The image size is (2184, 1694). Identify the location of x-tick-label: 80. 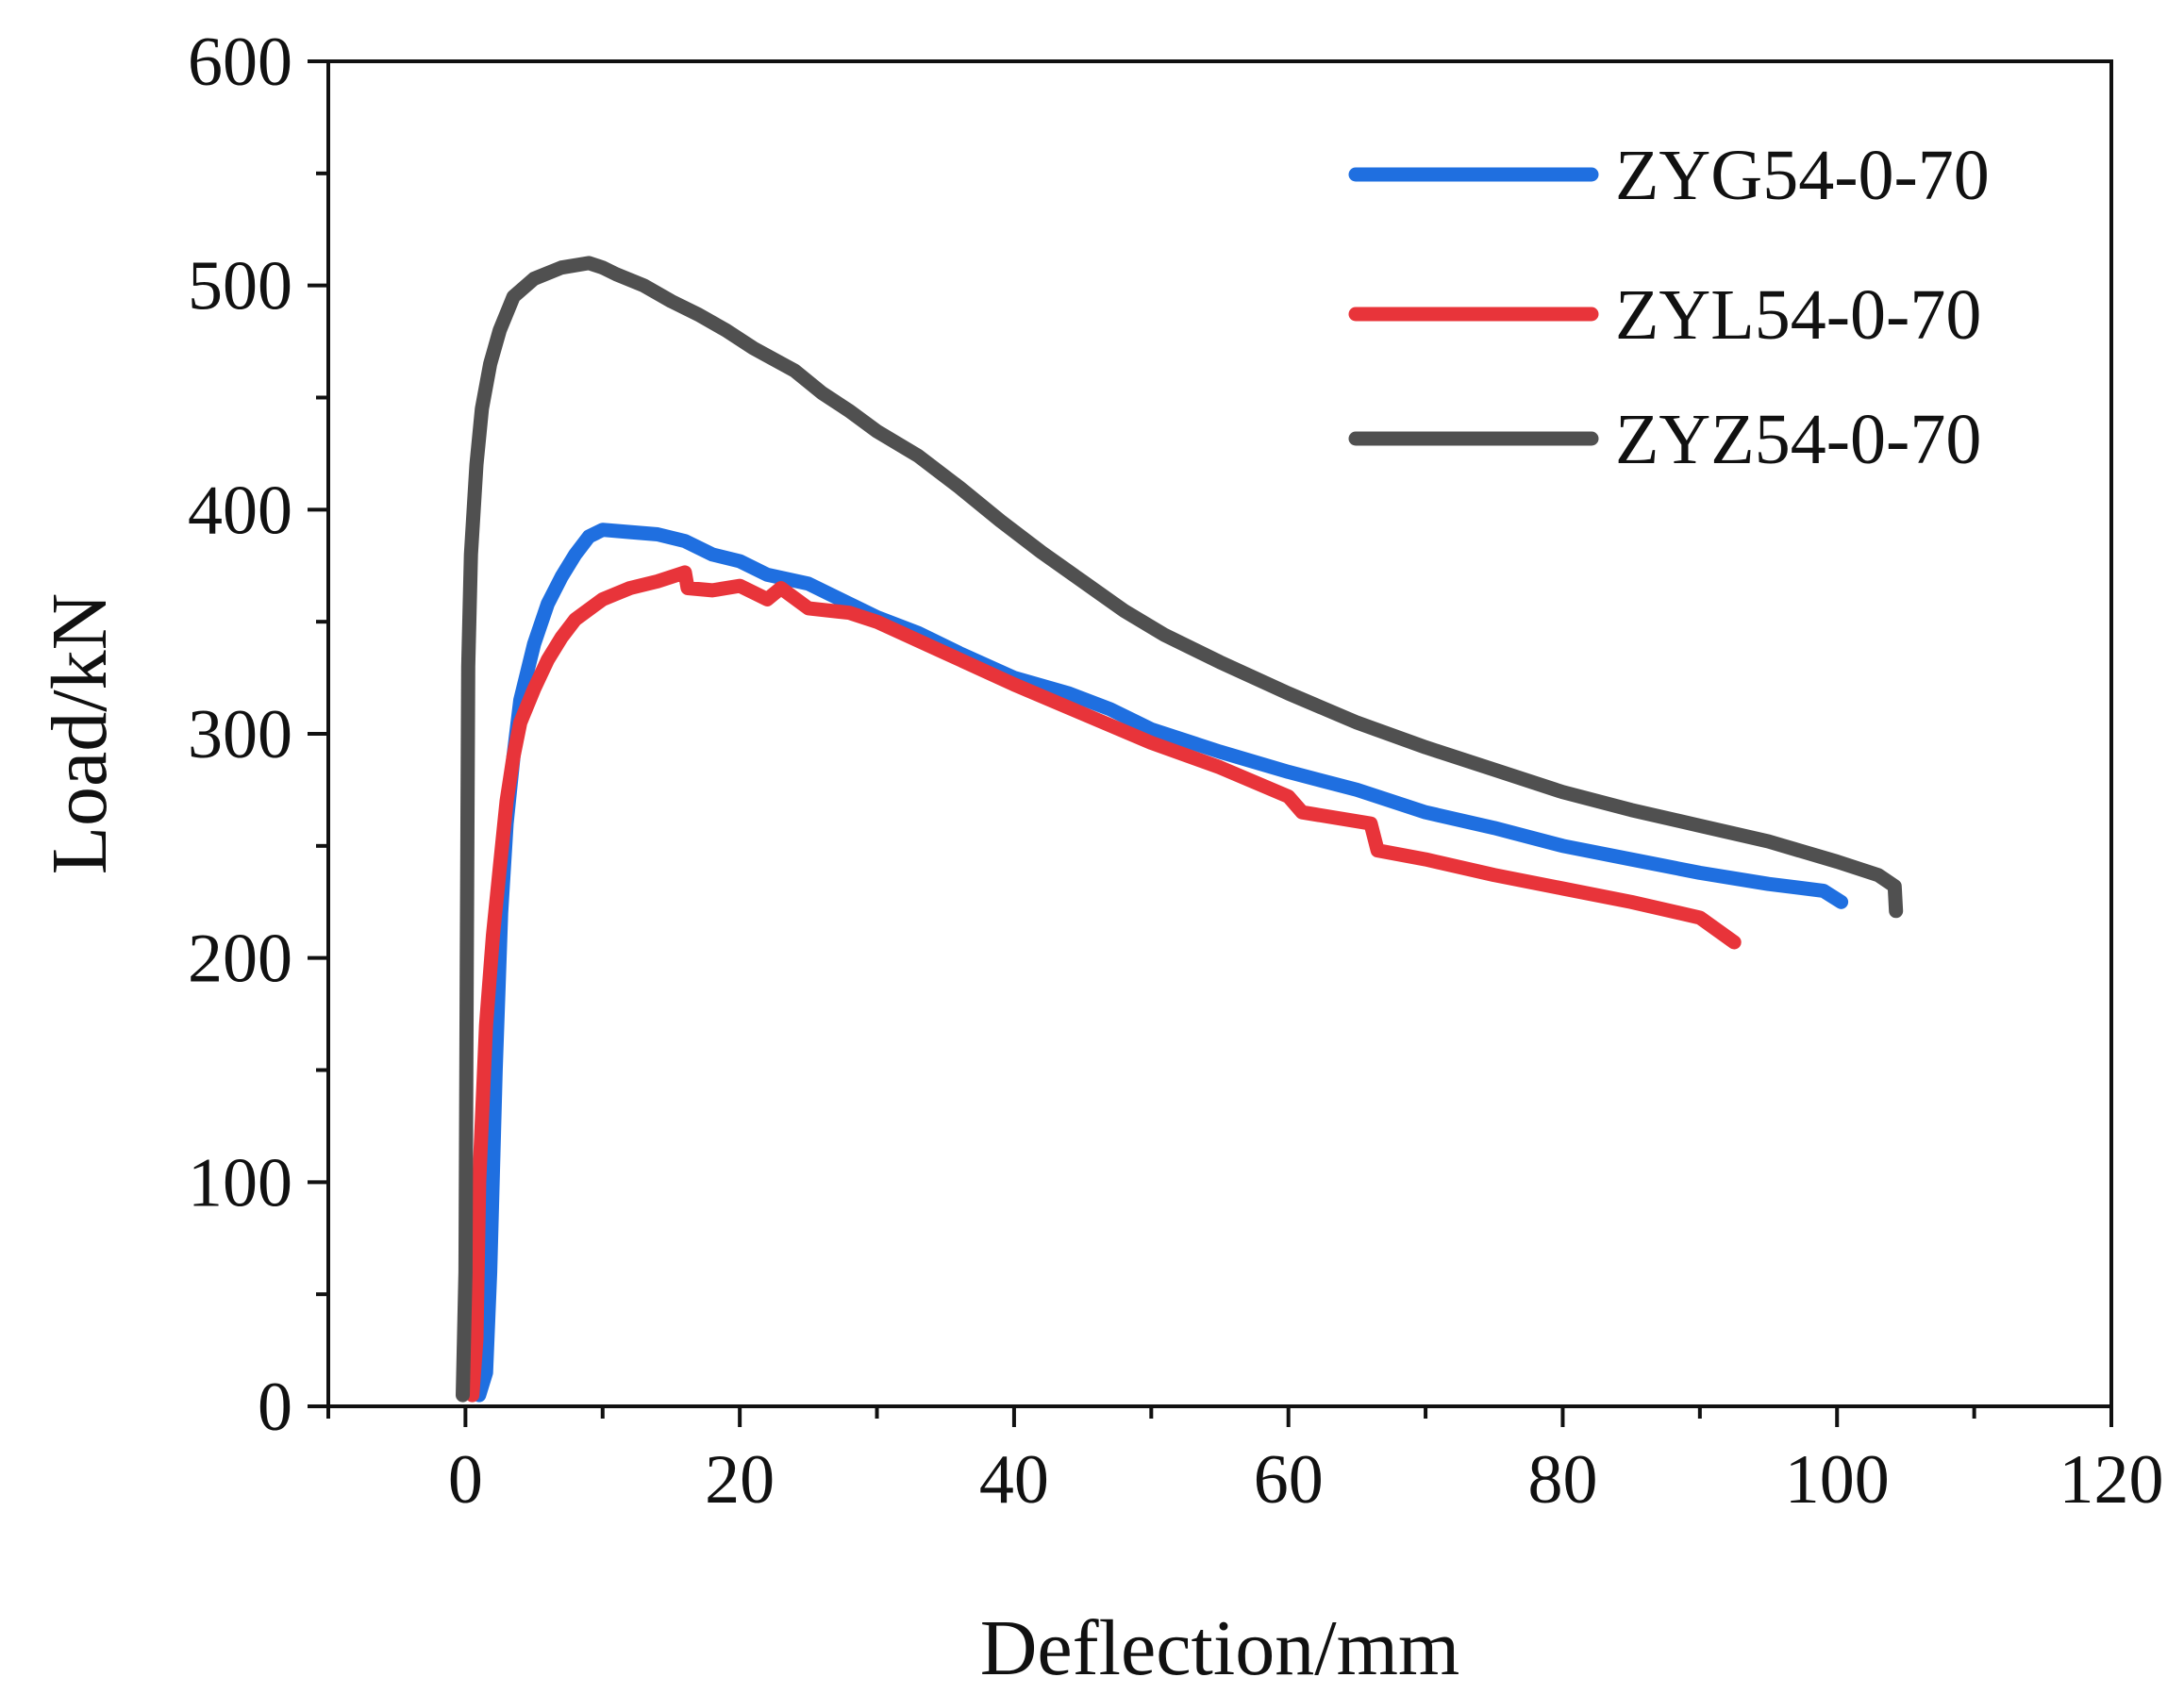
(1562, 1480).